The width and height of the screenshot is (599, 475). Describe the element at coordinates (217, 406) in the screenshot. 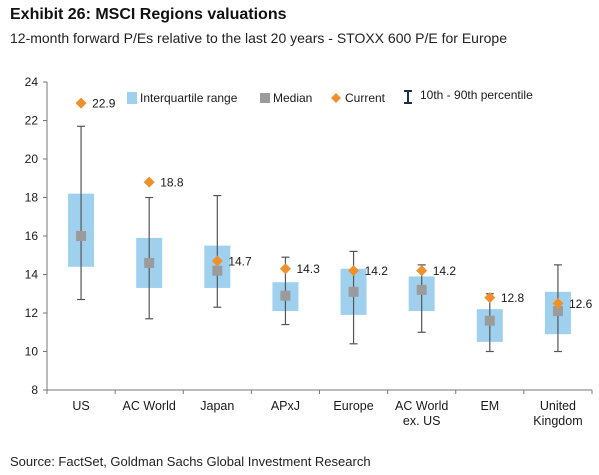

I see `x-category-label: Japan` at that location.